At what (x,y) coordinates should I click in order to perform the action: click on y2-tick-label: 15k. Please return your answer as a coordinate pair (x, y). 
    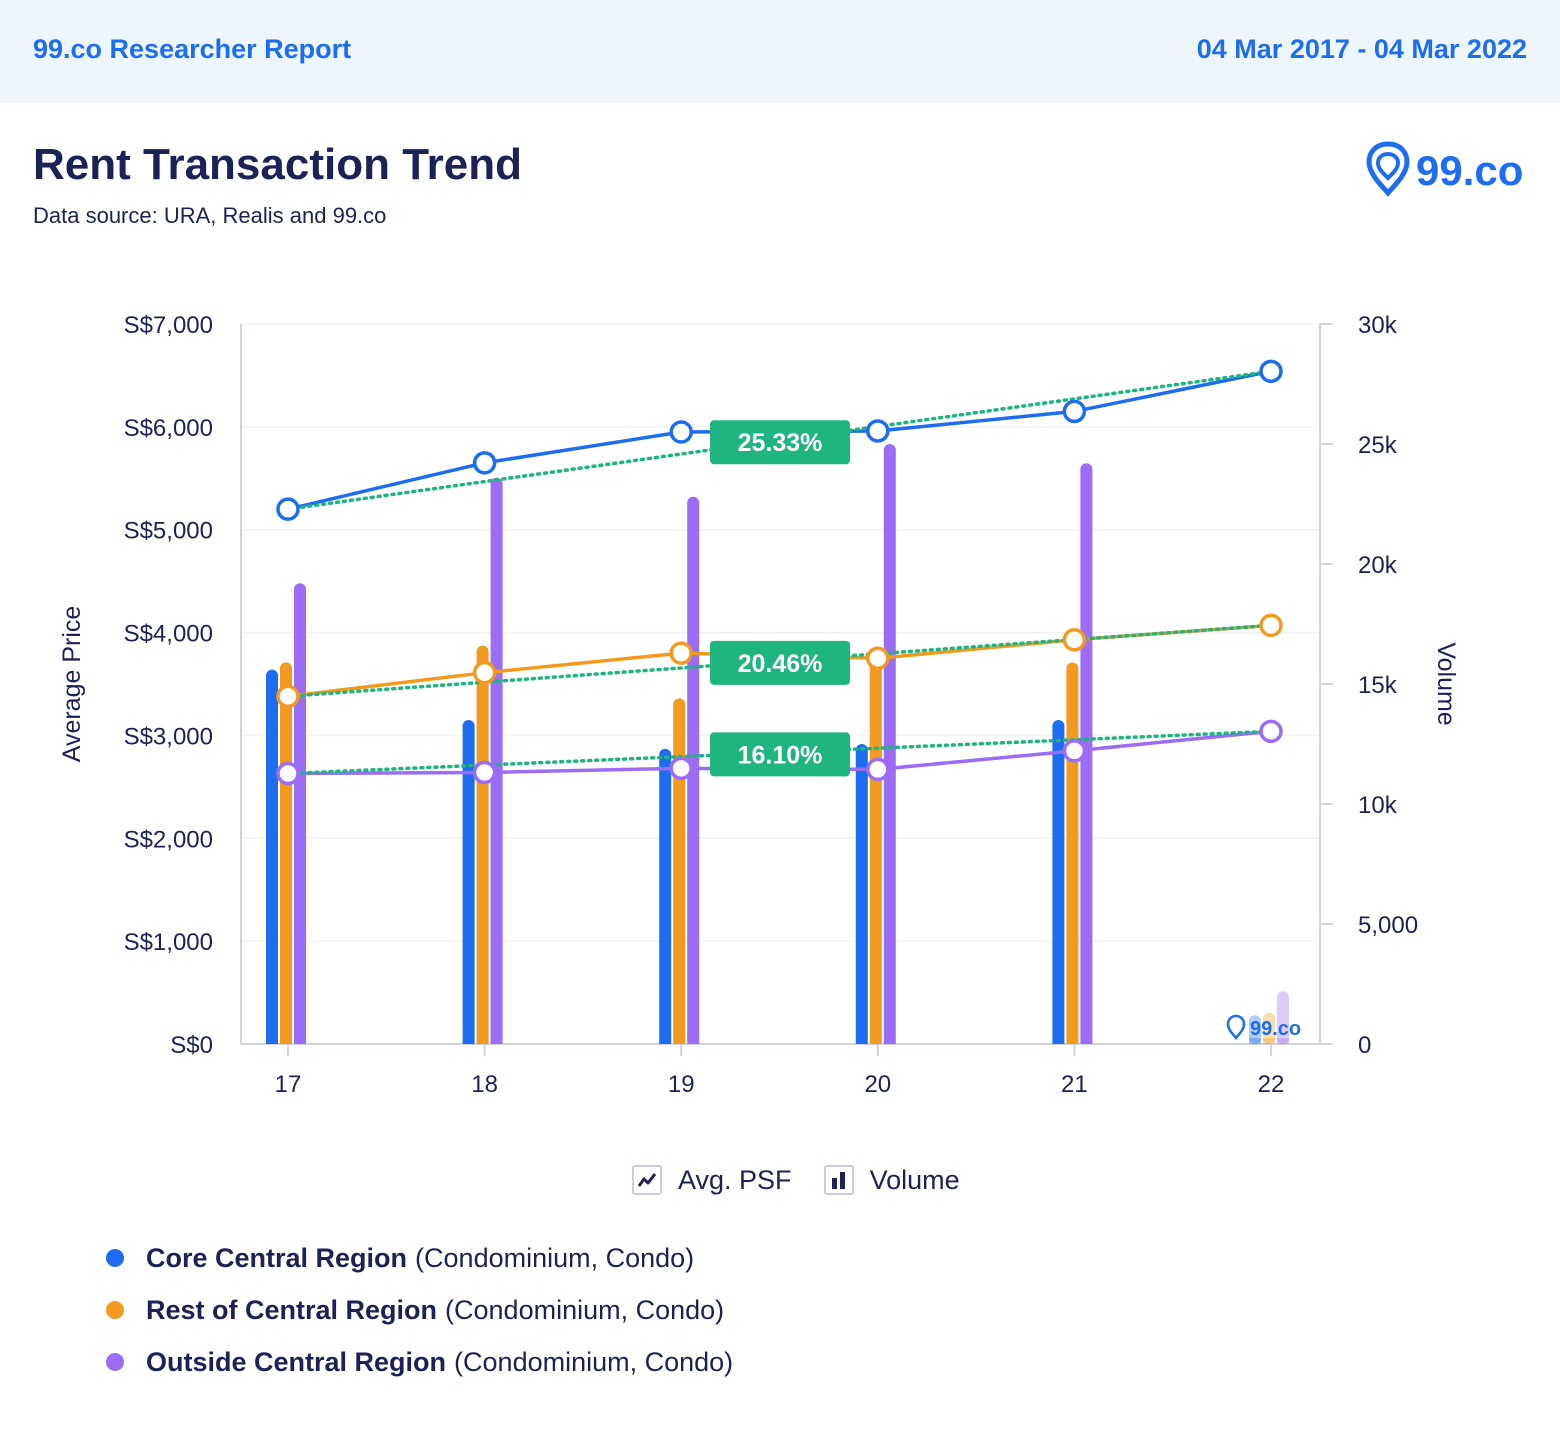
    Looking at the image, I should click on (1378, 685).